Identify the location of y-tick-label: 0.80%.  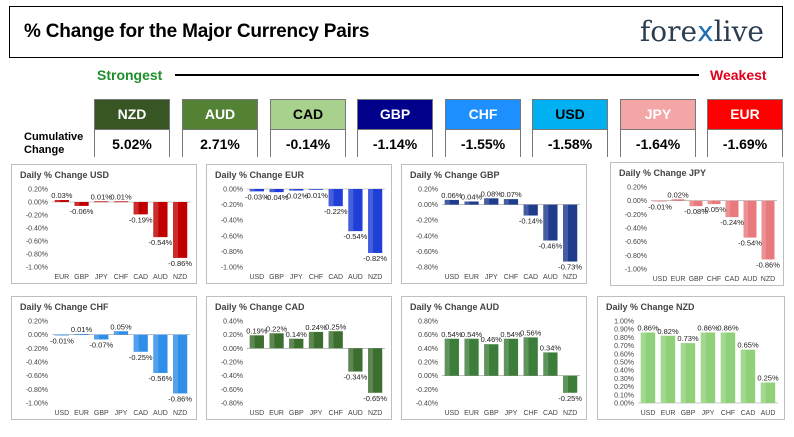
(428, 322).